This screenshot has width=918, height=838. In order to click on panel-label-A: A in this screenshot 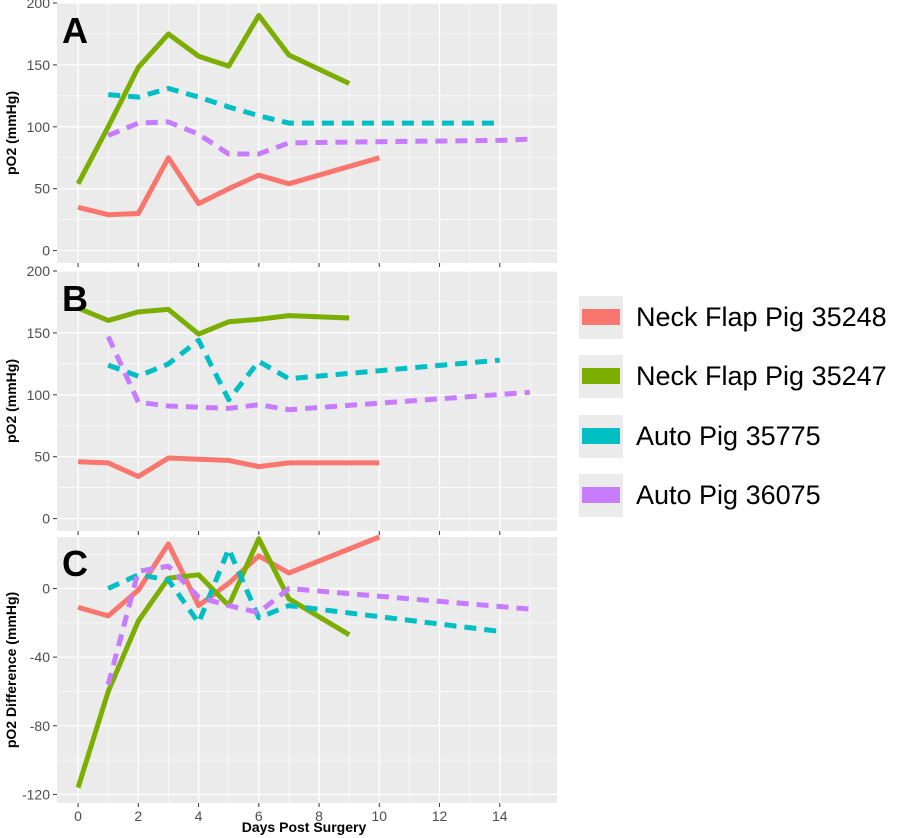, I will do `click(75, 30)`.